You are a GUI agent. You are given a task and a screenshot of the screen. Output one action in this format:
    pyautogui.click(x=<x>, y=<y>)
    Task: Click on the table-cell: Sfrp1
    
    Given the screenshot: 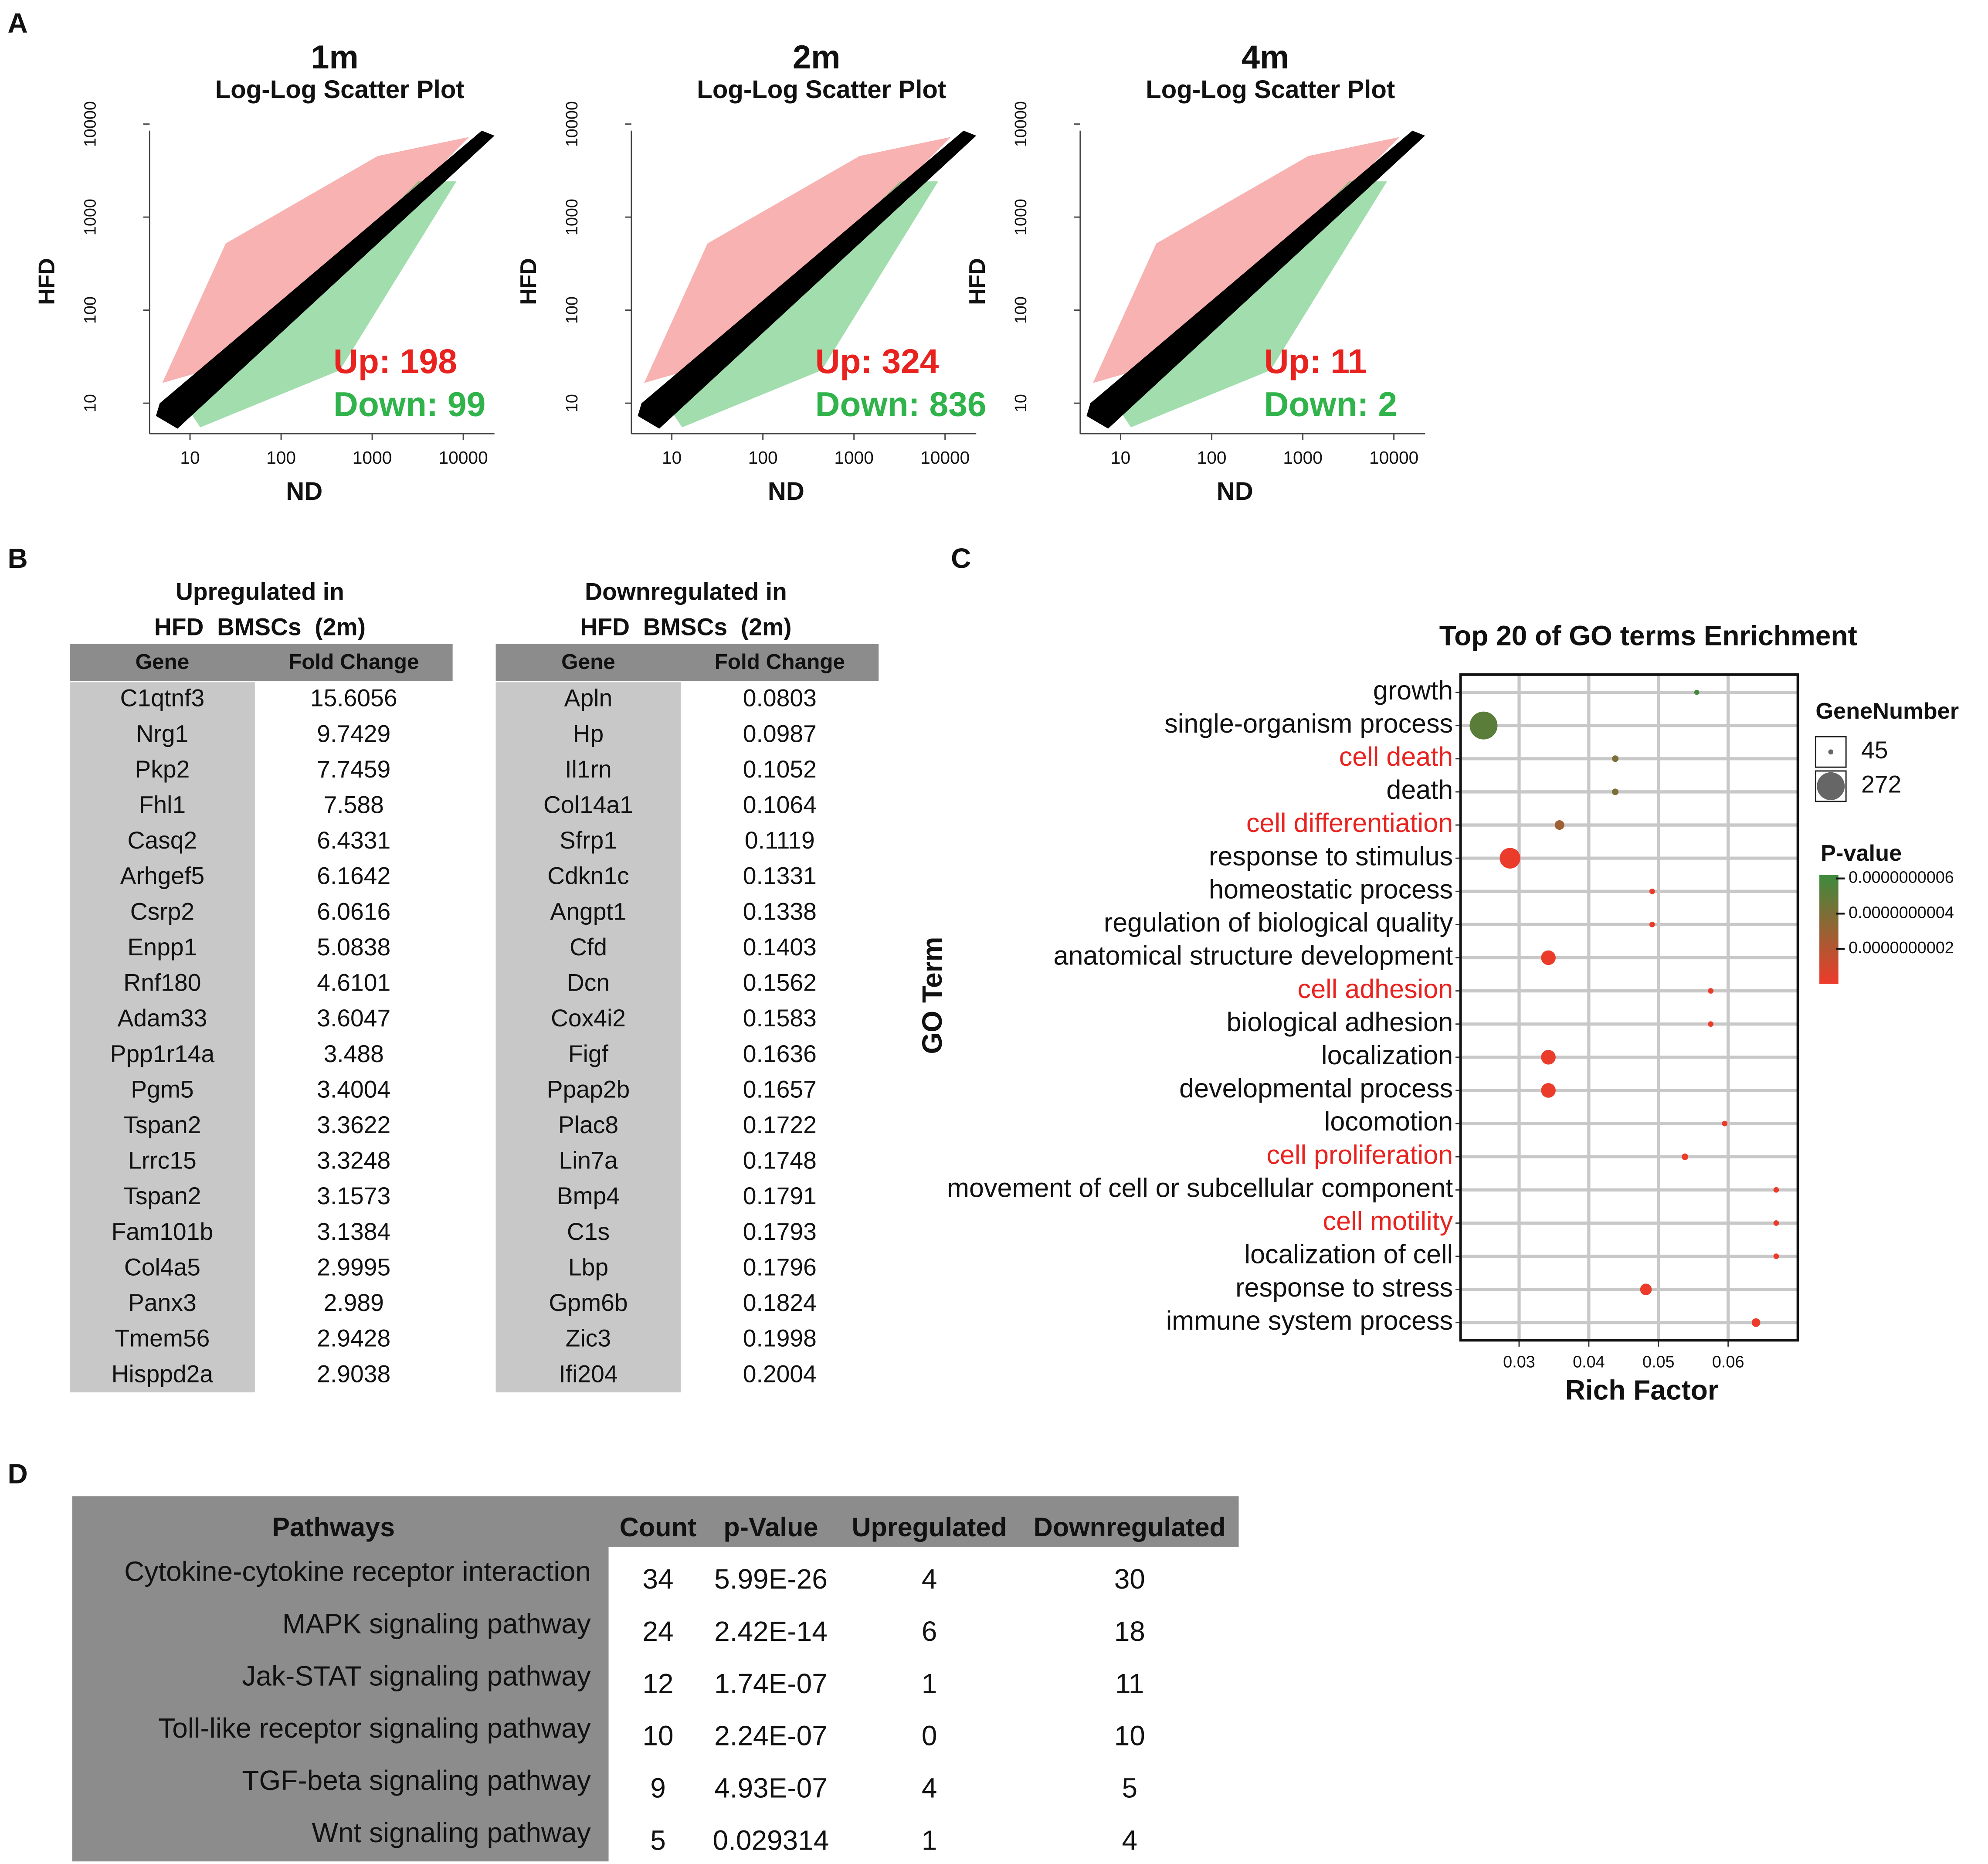 What is the action you would take?
    pyautogui.click(x=588, y=841)
    